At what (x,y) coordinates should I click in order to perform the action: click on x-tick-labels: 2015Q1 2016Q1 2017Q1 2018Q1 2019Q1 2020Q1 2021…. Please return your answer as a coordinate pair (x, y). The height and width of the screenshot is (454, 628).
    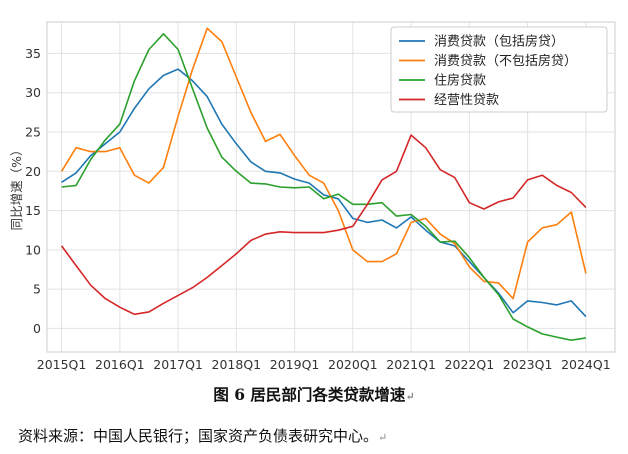
    Looking at the image, I should click on (324, 364).